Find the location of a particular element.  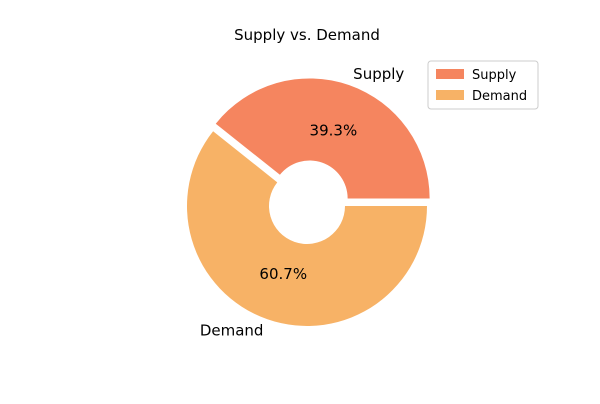

pie-percent-label-supply: 39.3% is located at coordinates (334, 130).